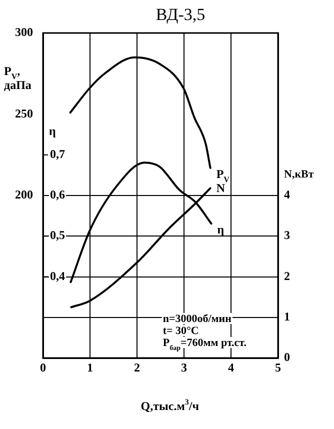 Image resolution: width=334 pixels, height=429 pixels. Describe the element at coordinates (180, 331) in the screenshot. I see `annotation: t= 30°С` at that location.